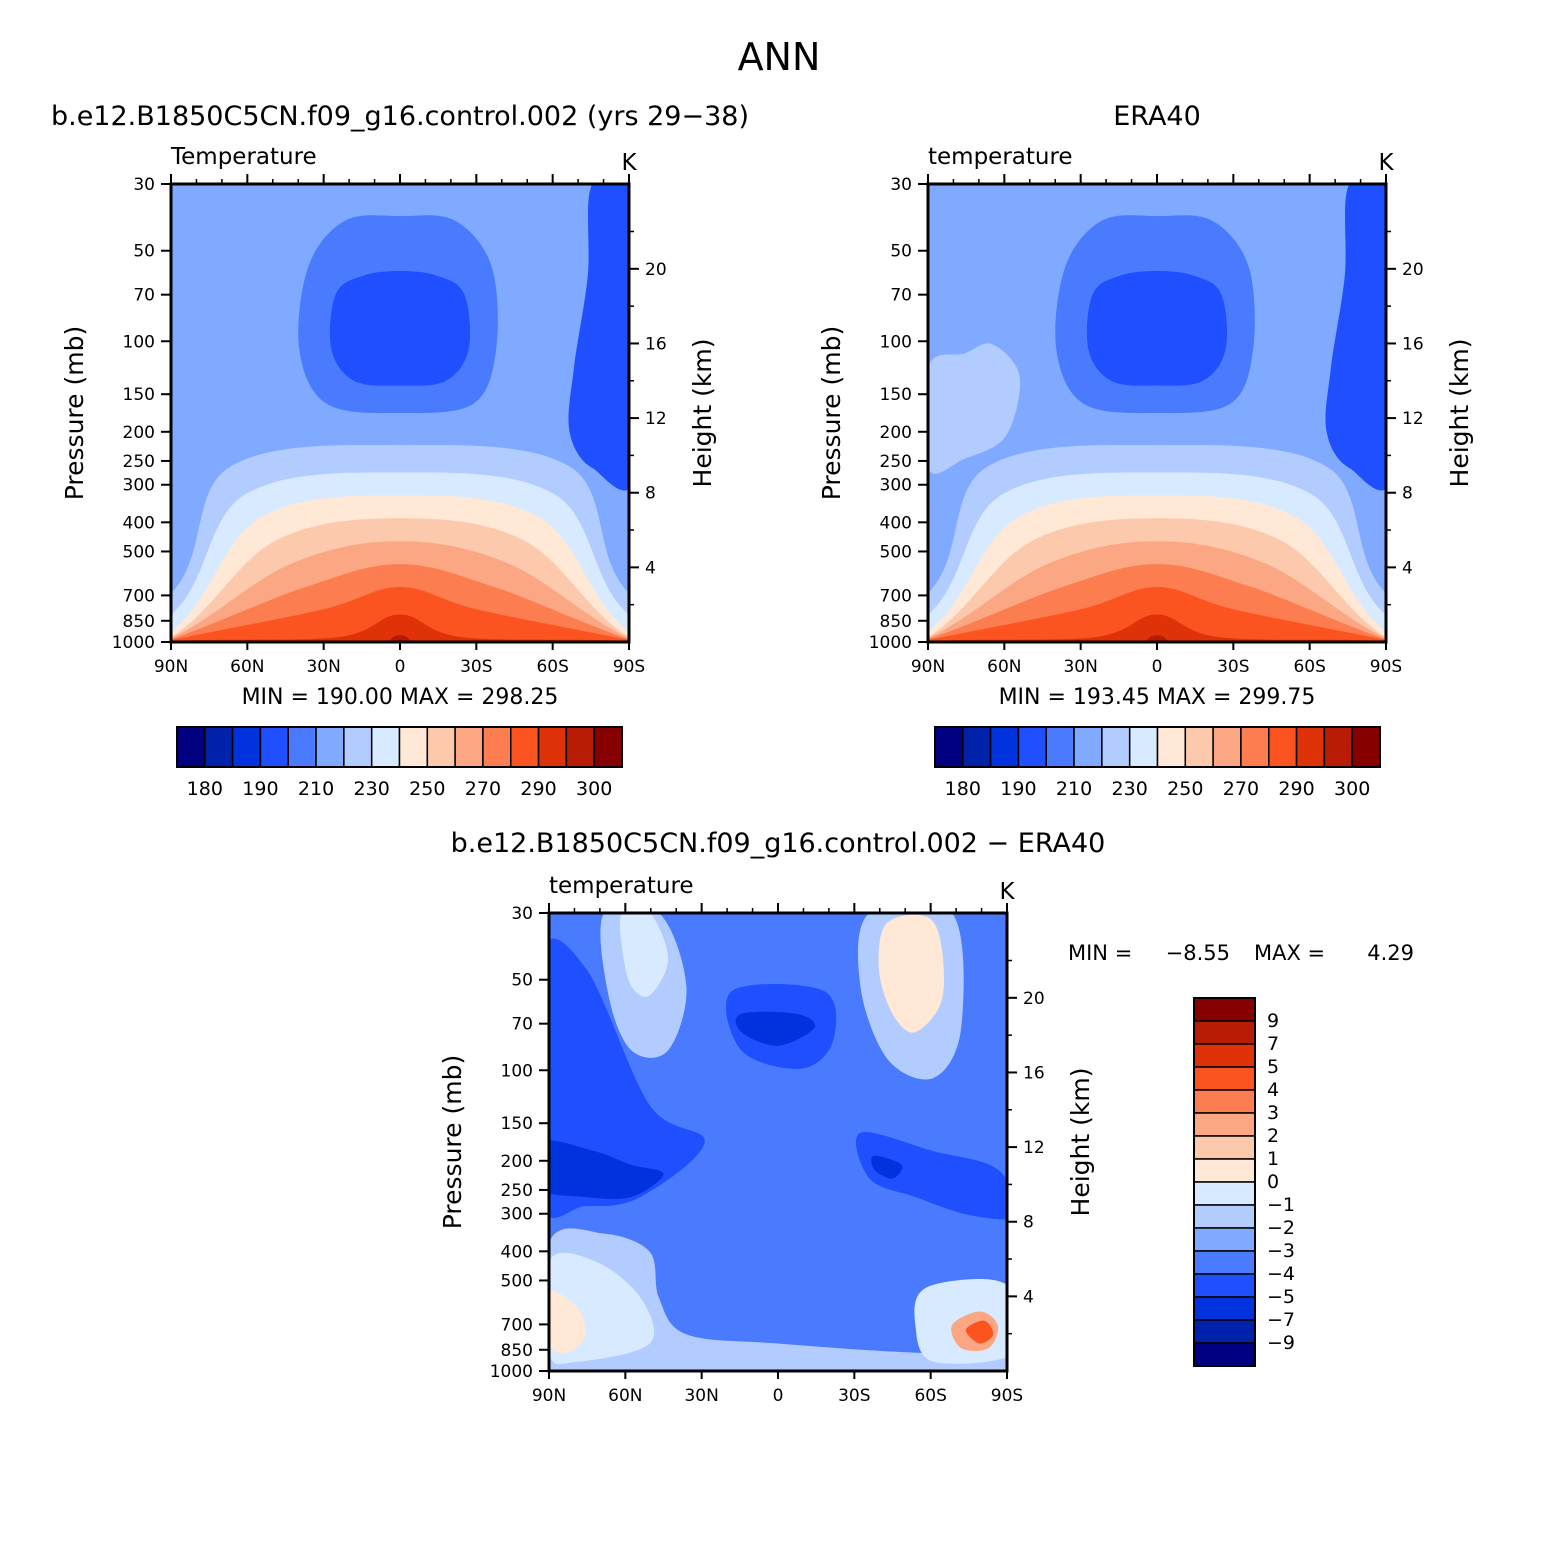 The image size is (1558, 1559). I want to click on colorbar-label: −5, so click(1281, 1297).